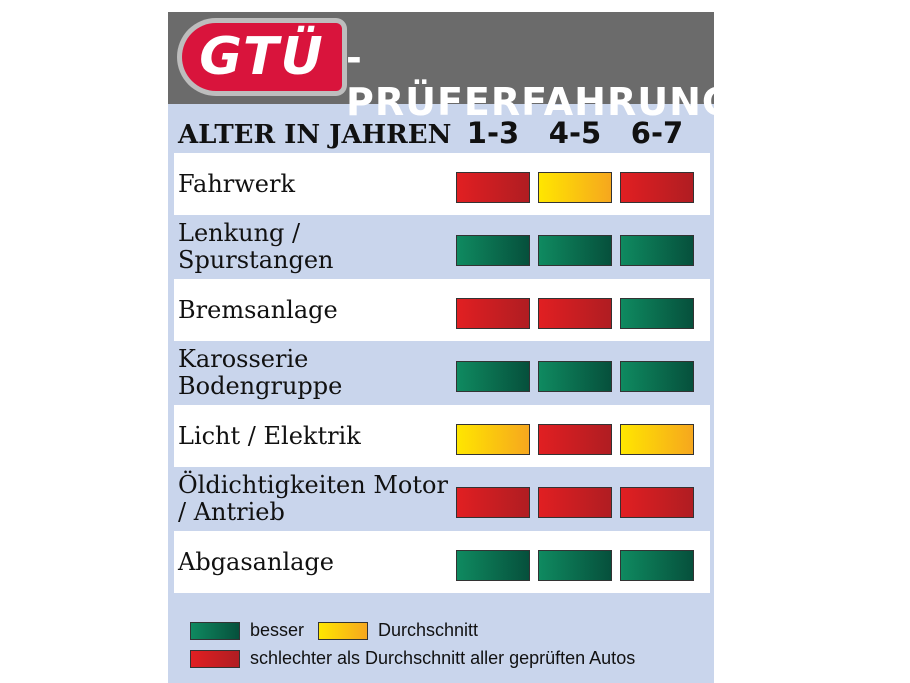  I want to click on row-label: Öldichtigkeiten Motor / Antrieb, so click(313, 498).